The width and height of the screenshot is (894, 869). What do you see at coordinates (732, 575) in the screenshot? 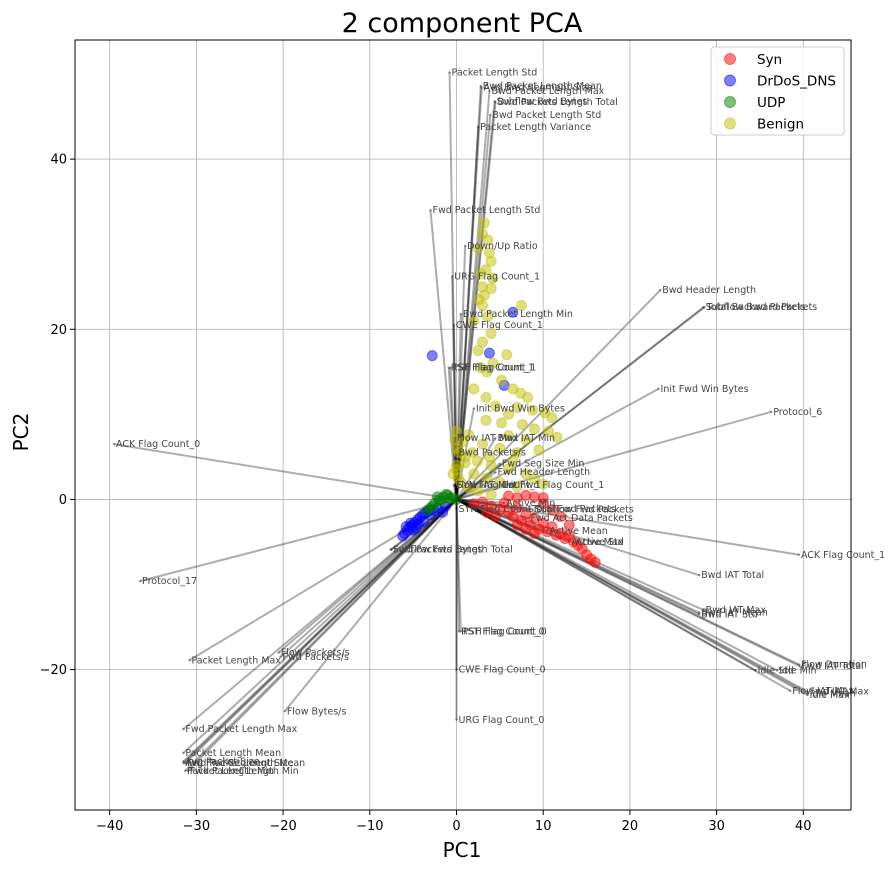
I see `loading-label: Bwd IAT Total` at bounding box center [732, 575].